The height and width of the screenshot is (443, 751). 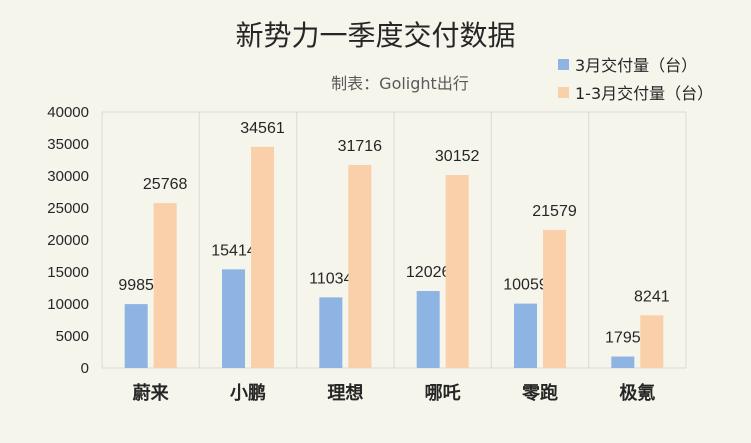 What do you see at coordinates (563, 64) in the screenshot?
I see `legend-swatch-march` at bounding box center [563, 64].